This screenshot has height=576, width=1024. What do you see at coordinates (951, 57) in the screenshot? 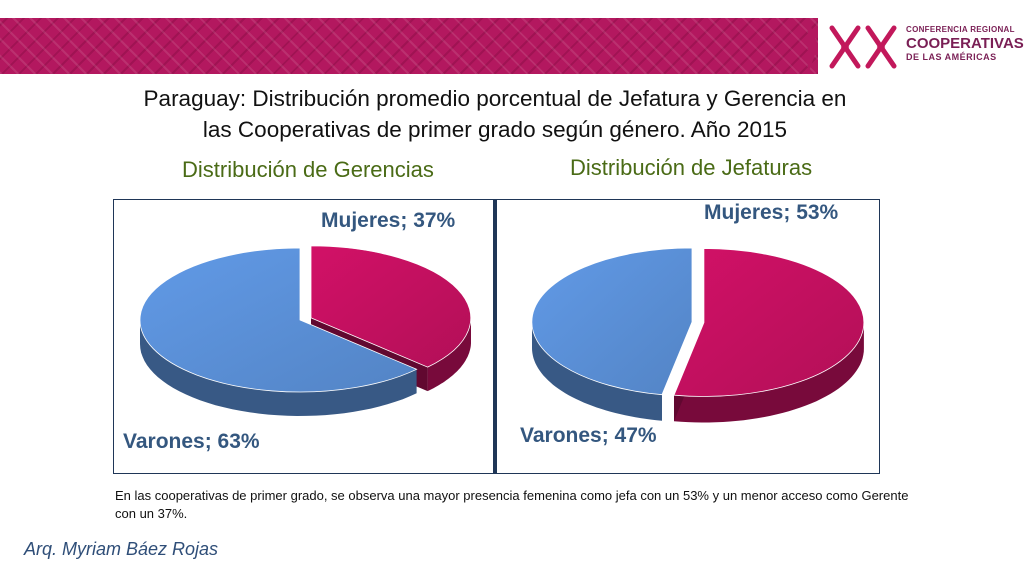
I see `logo-line-3: DE LAS AMÉRICAS` at bounding box center [951, 57].